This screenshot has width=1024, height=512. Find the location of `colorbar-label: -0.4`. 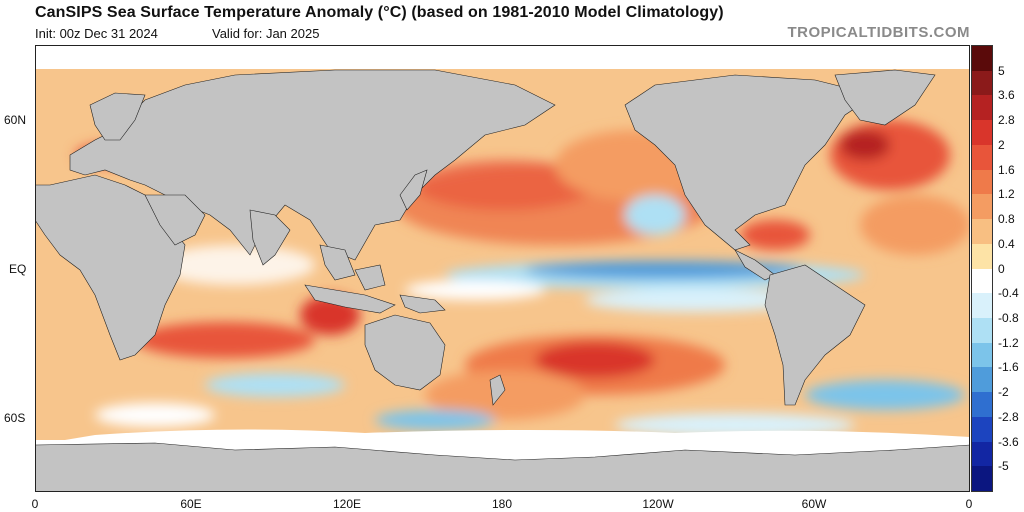

colorbar-label: -0.4 is located at coordinates (1008, 293).